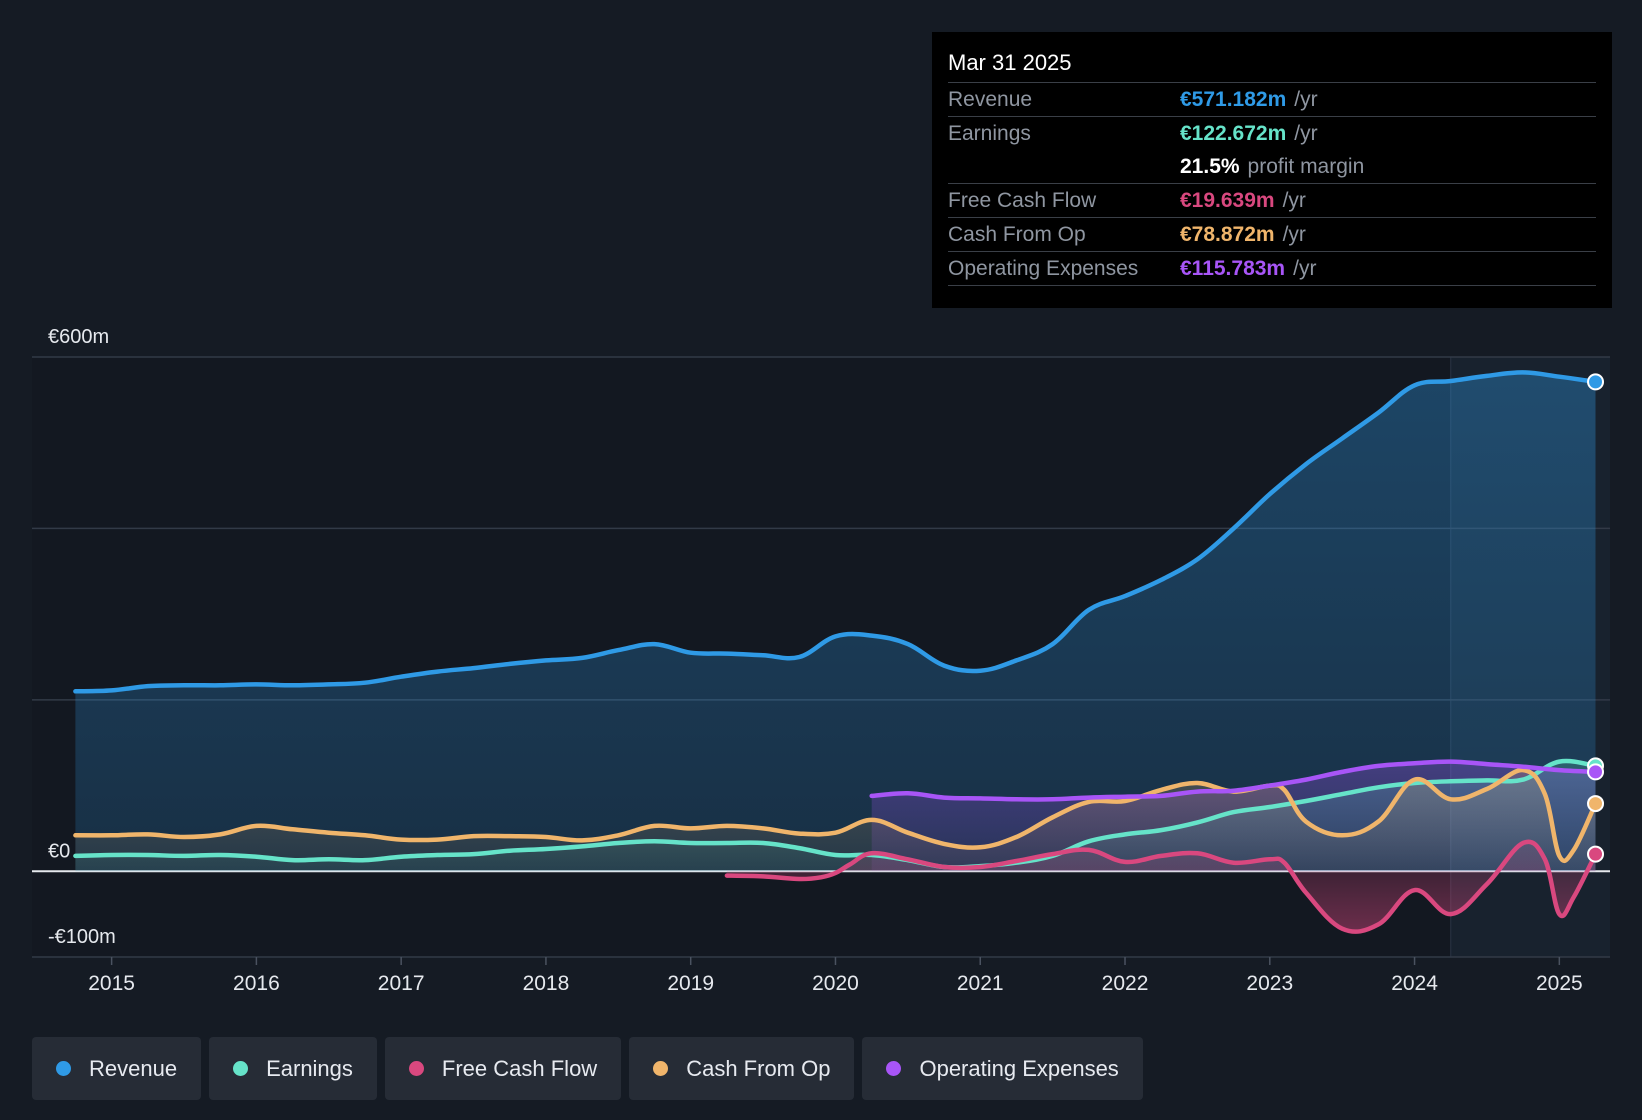 This screenshot has height=1120, width=1642. Describe the element at coordinates (82, 637) in the screenshot. I see `y-axis: €600m €0 -€100m` at that location.